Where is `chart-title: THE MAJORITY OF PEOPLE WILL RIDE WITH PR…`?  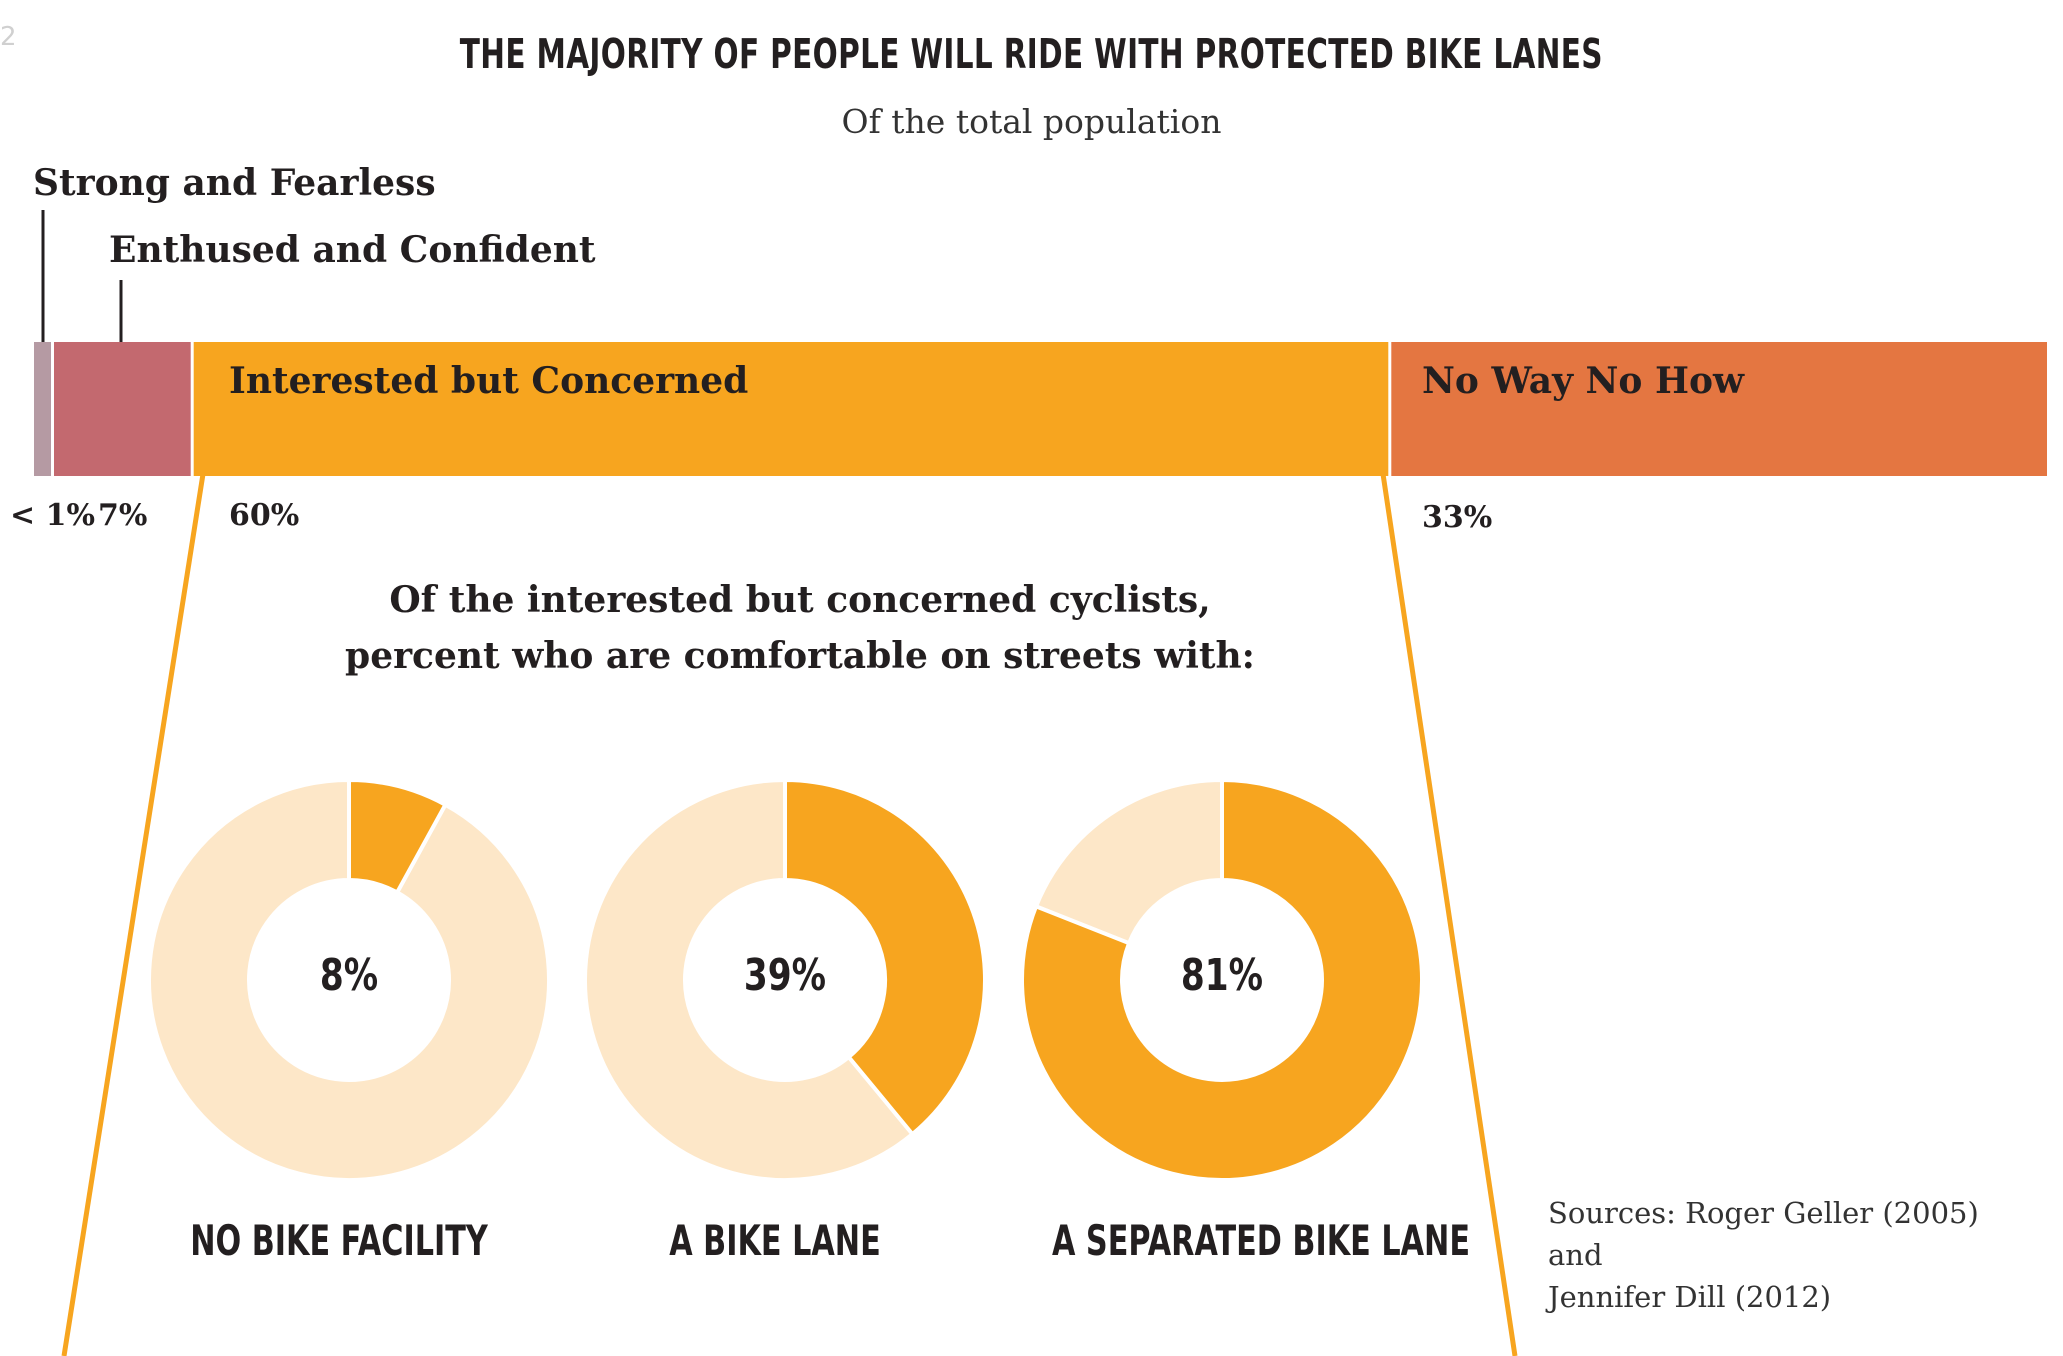 chart-title: THE MAJORITY OF PEOPLE WILL RIDE WITH PR… is located at coordinates (1031, 54).